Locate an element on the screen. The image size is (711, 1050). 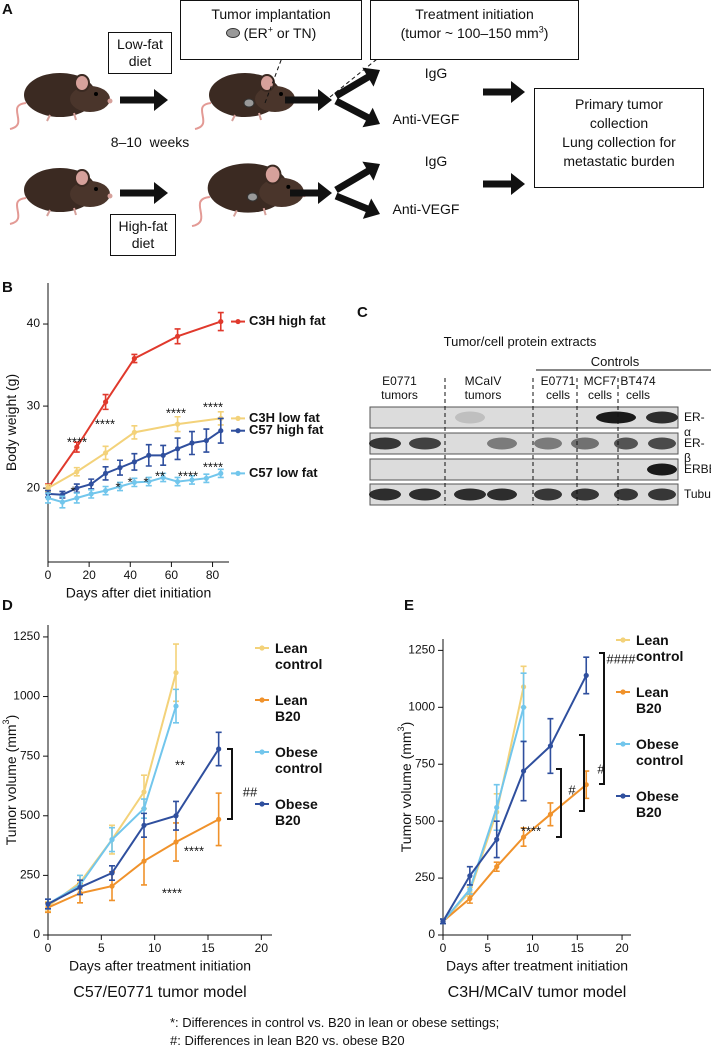
implant-line: (ER+ or TN) is located at coordinates (271, 33).